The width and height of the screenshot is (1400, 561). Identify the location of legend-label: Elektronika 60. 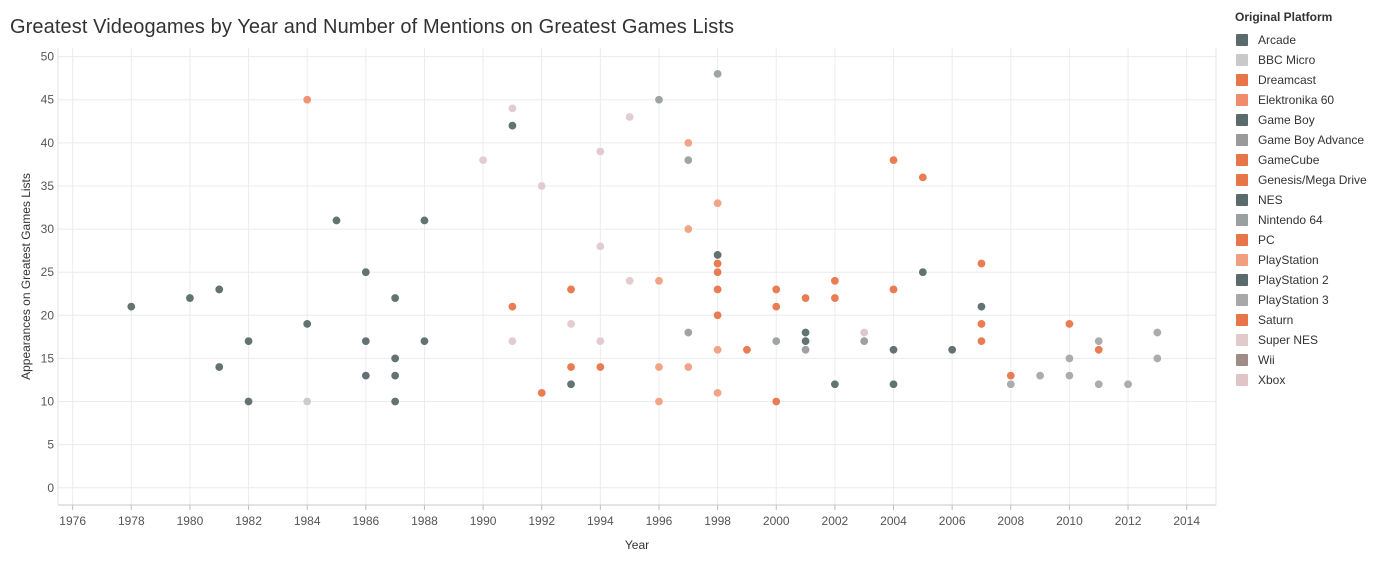
(1296, 100).